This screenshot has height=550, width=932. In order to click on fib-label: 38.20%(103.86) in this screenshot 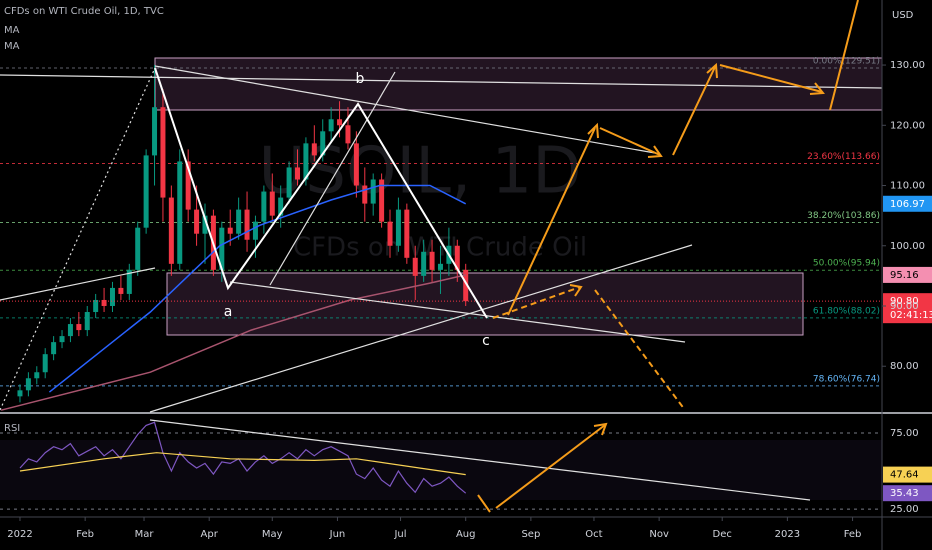, I will do `click(843, 216)`.